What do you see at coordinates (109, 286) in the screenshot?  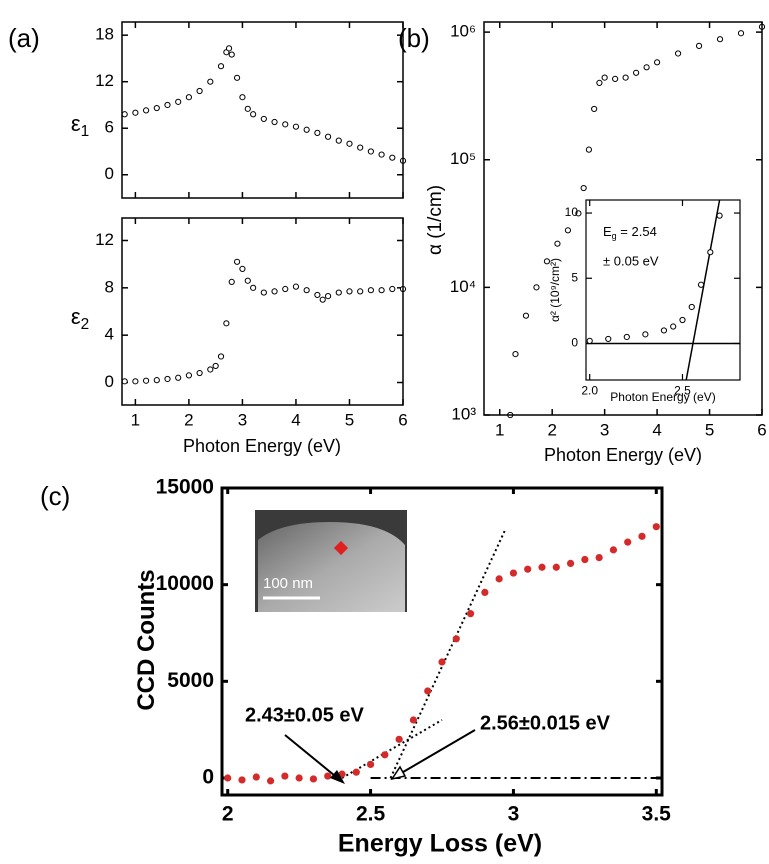 I see `y-tick-label: 8` at bounding box center [109, 286].